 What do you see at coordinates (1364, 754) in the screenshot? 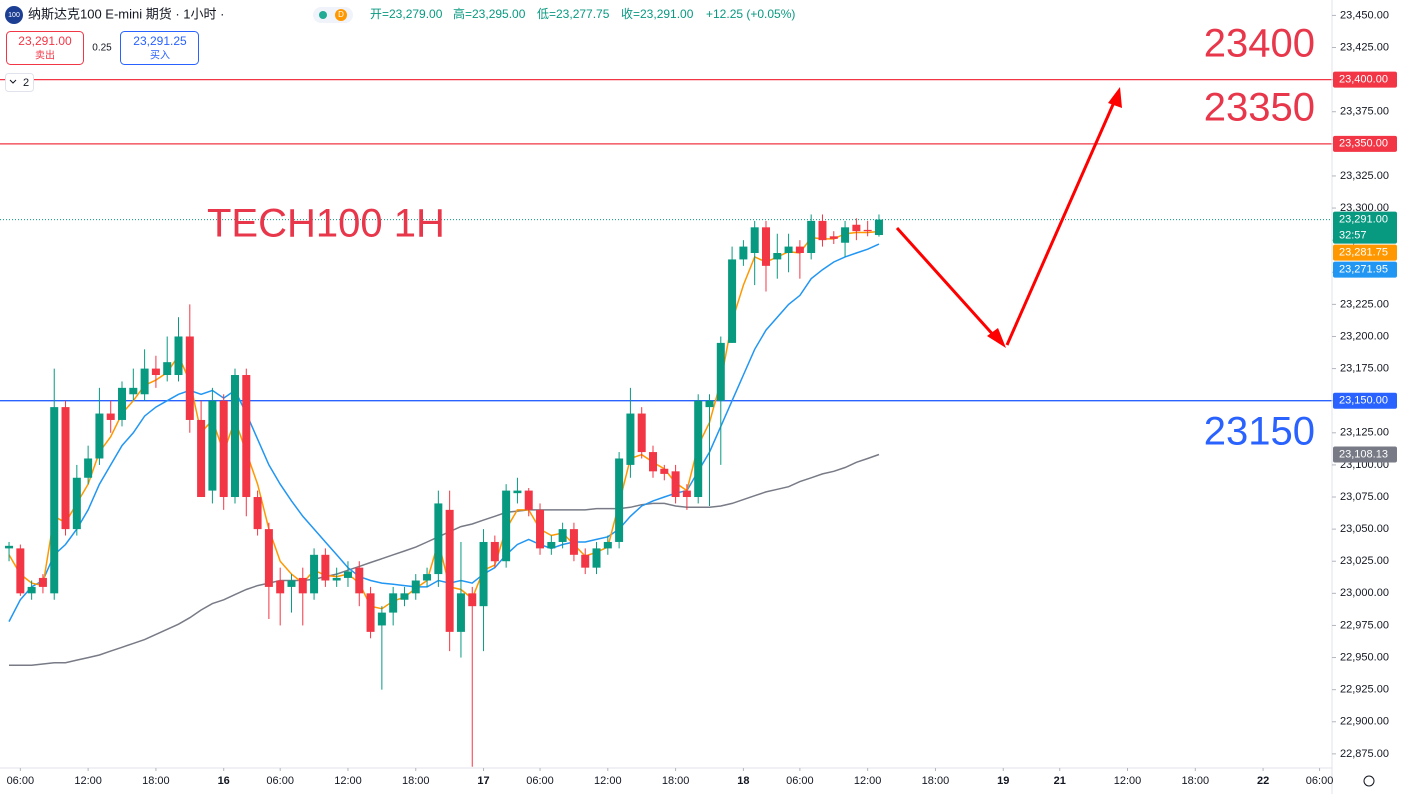
I see `y-tick-label: 22,875.00` at bounding box center [1364, 754].